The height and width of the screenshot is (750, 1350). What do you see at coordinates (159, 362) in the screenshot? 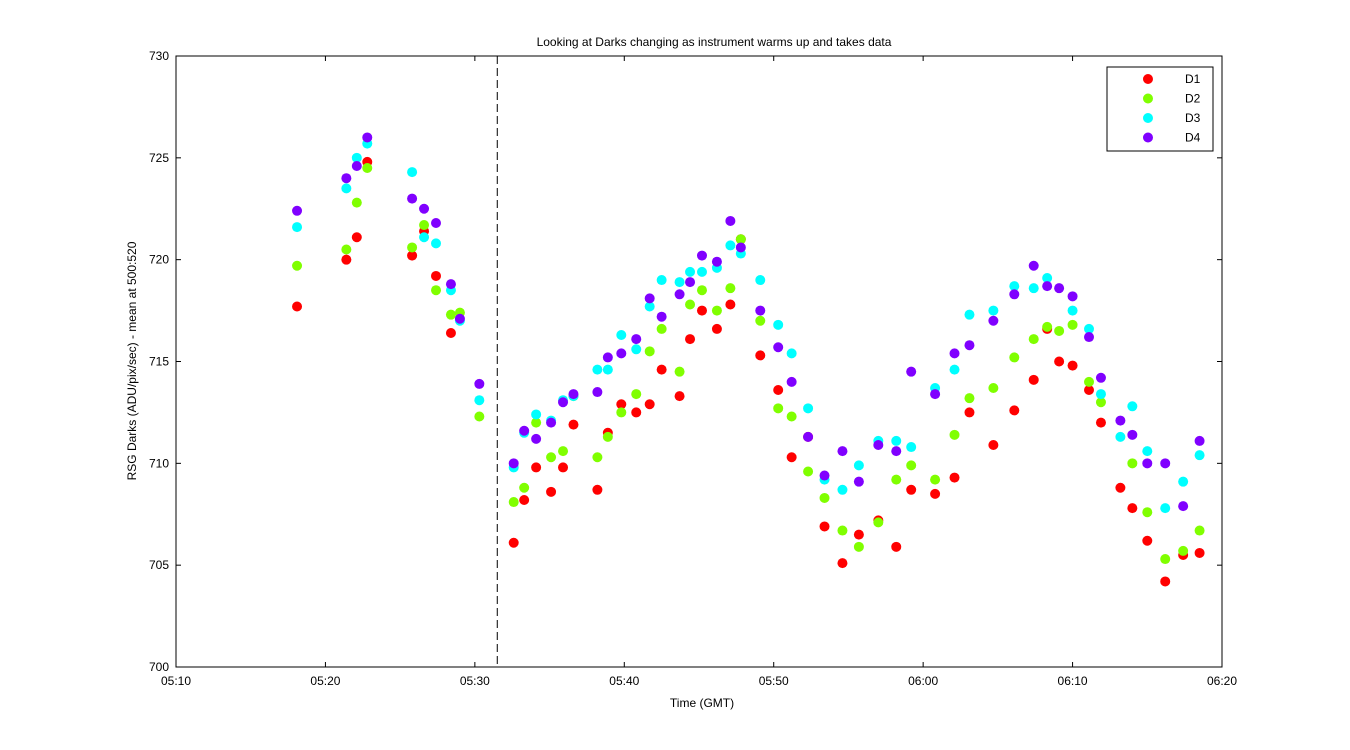
I see `y-tick-label: 715` at bounding box center [159, 362].